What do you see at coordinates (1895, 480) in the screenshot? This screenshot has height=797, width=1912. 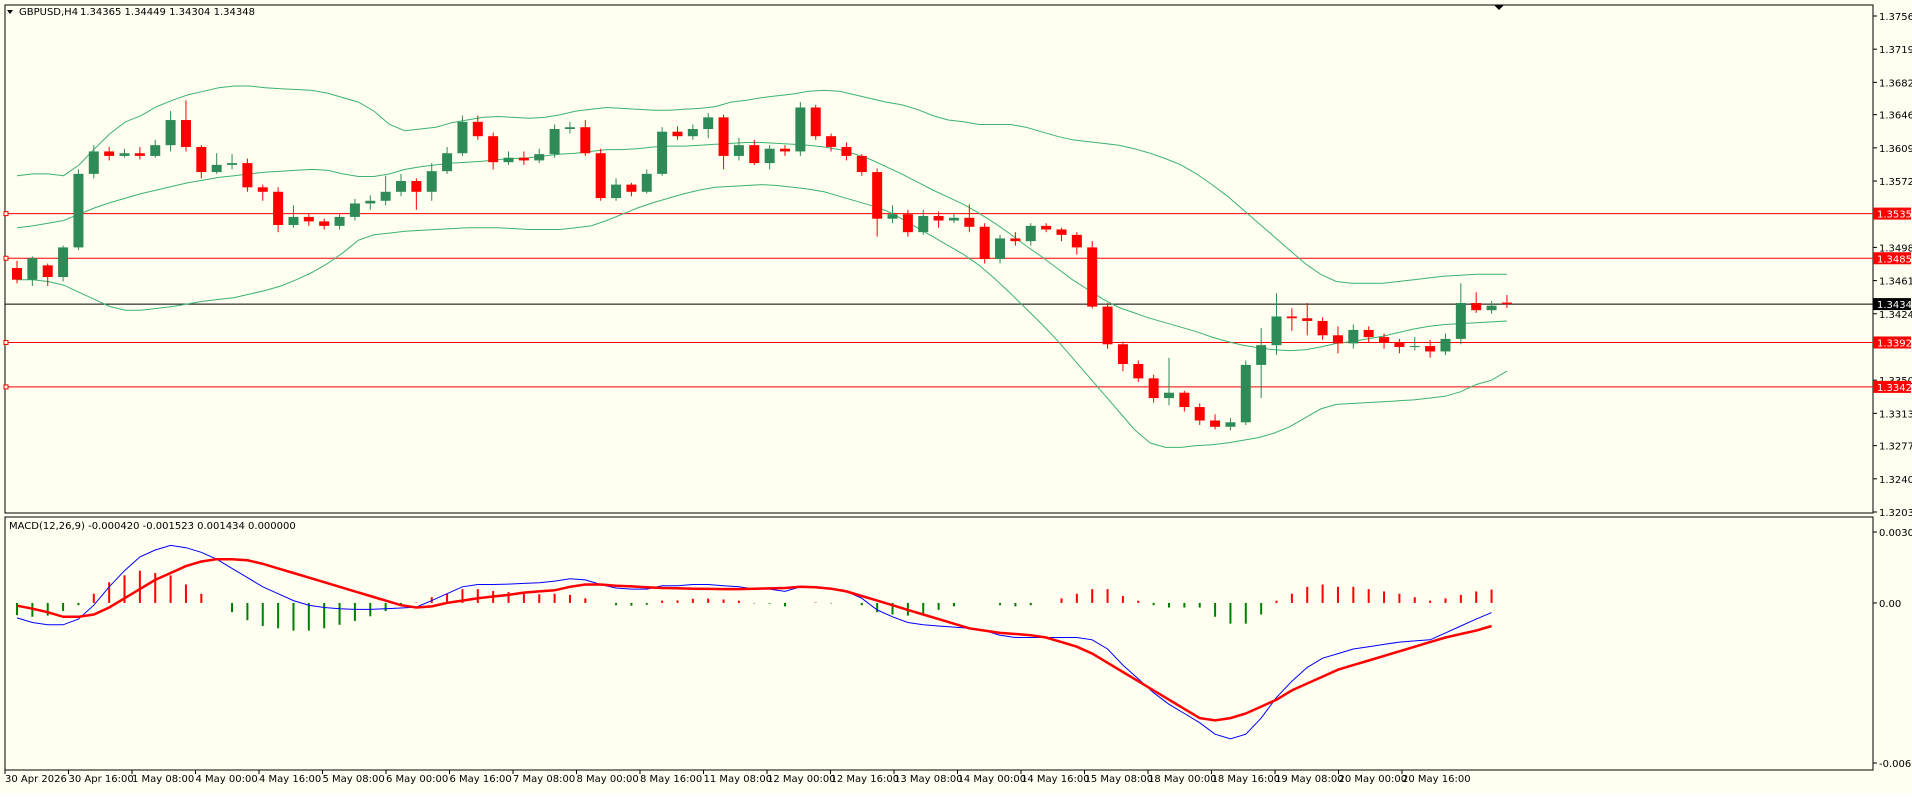 I see `price-tick-label: 1.32400` at bounding box center [1895, 480].